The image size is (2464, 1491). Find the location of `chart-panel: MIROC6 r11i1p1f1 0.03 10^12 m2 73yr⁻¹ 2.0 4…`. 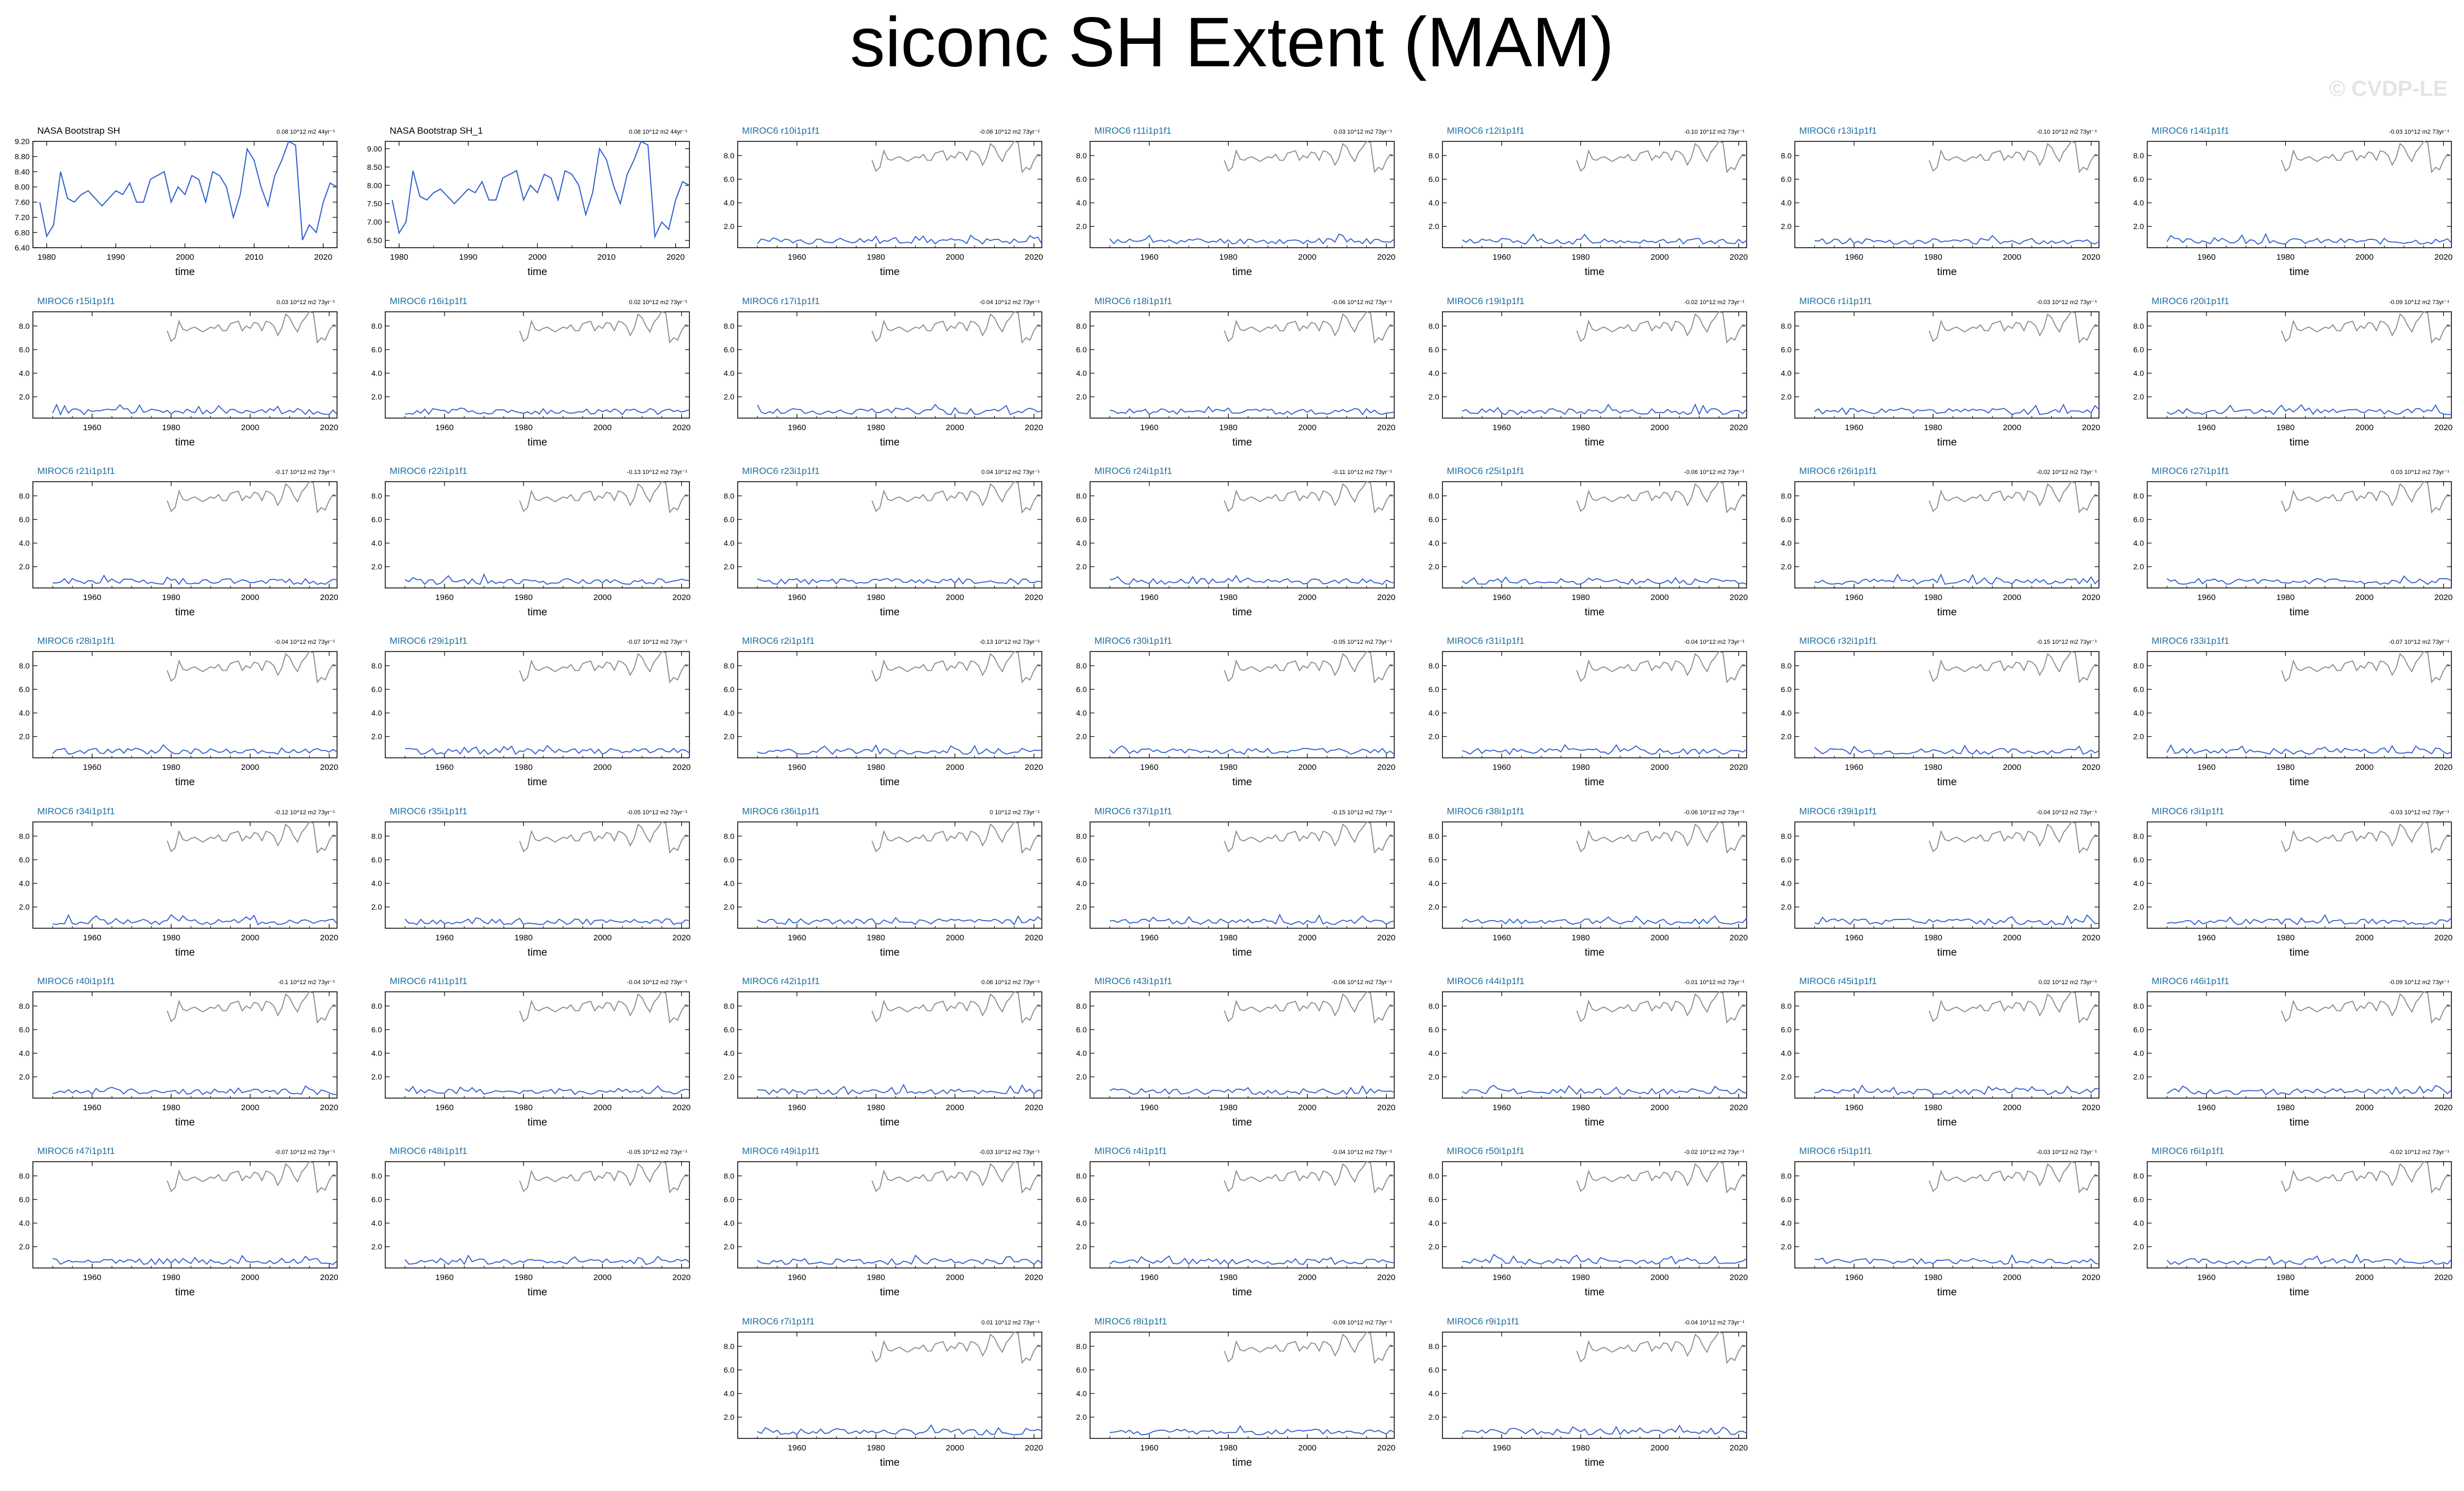

chart-panel: MIROC6 r11i1p1f1 0.03 10^12 m2 73yr⁻¹ 2.0 4… is located at coordinates (1236, 201).